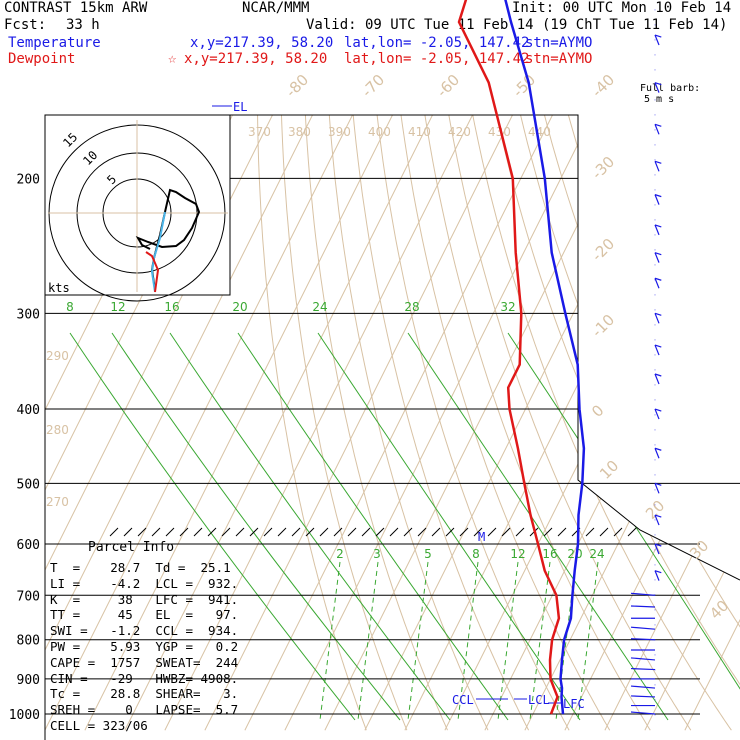 The width and height of the screenshot is (740, 740). Describe the element at coordinates (256, 59) in the screenshot. I see `legend-dewpoint-xy: x,y=217.39, 58.20` at that location.